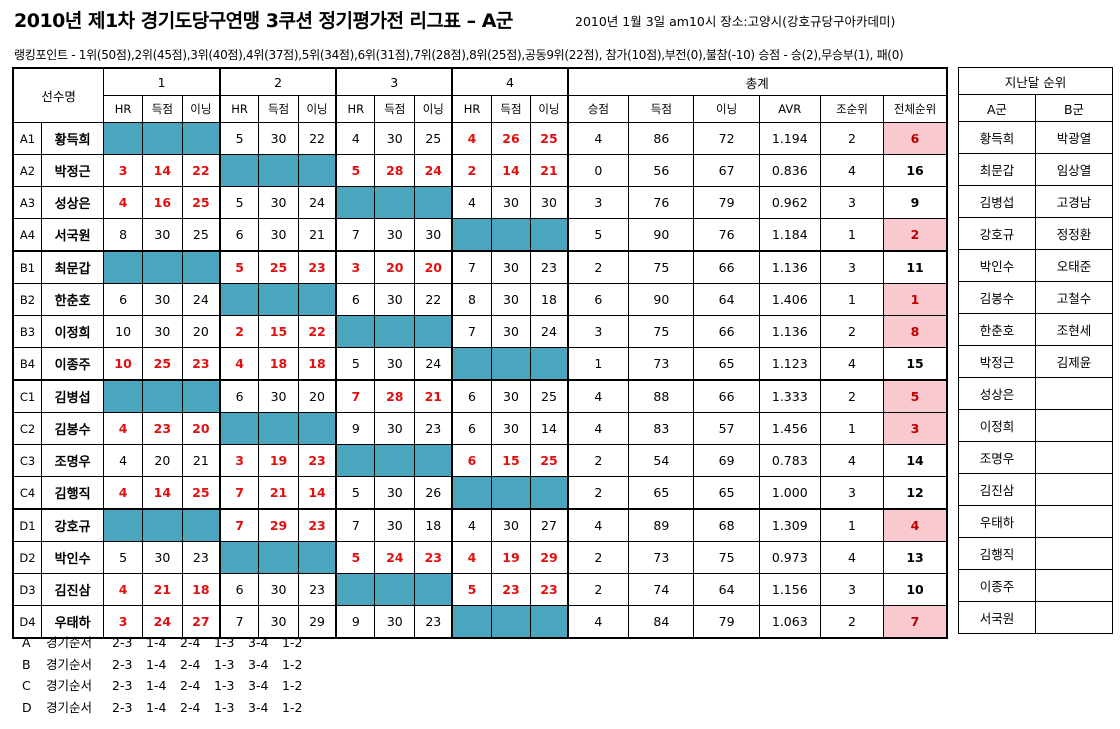  What do you see at coordinates (549, 428) in the screenshot?
I see `score-cell: 14` at bounding box center [549, 428].